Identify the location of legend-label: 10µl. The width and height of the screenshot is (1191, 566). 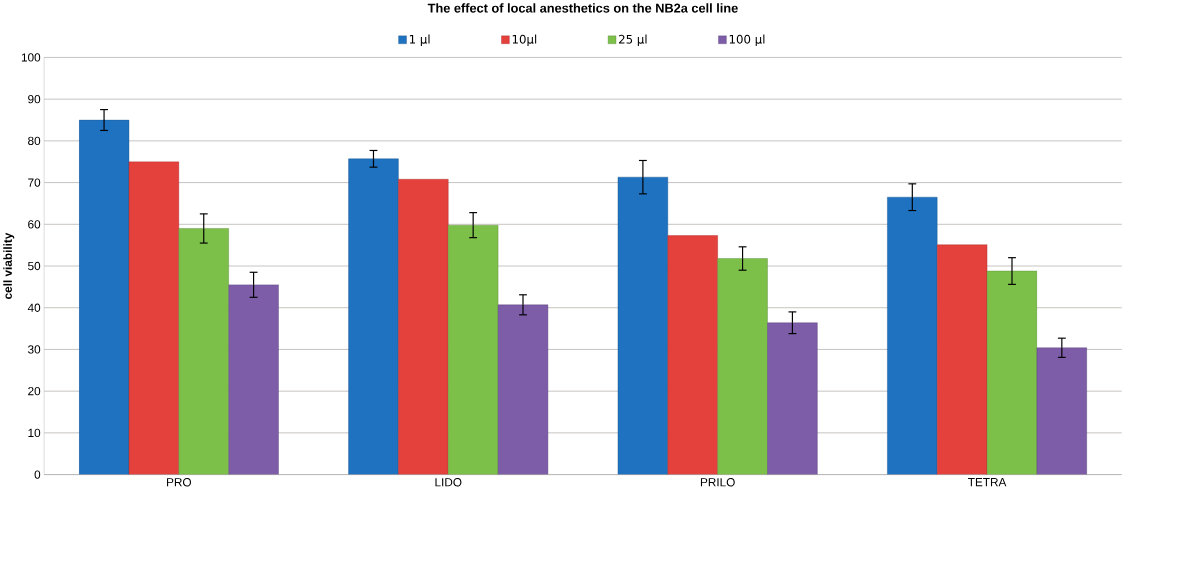
(524, 40).